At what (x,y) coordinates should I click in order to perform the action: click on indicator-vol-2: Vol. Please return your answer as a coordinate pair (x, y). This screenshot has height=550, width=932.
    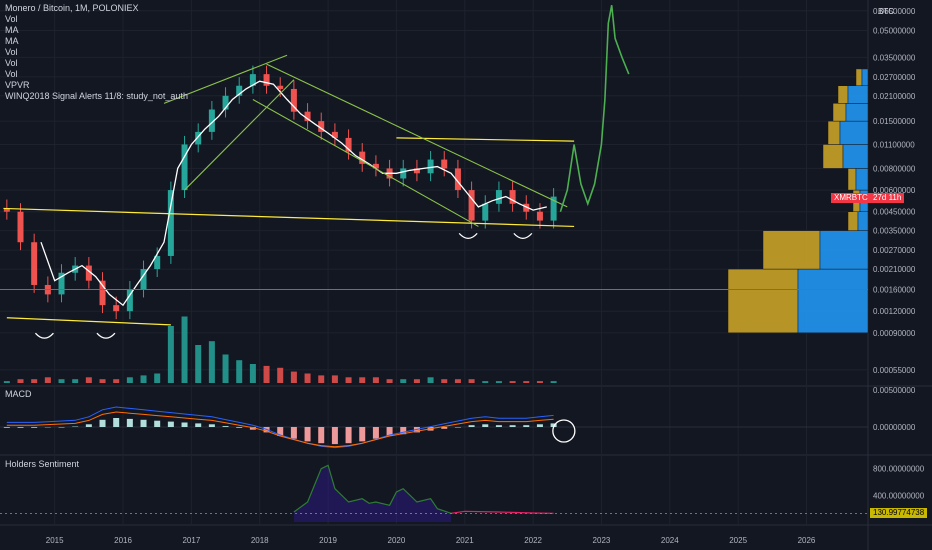
    Looking at the image, I should click on (11, 52).